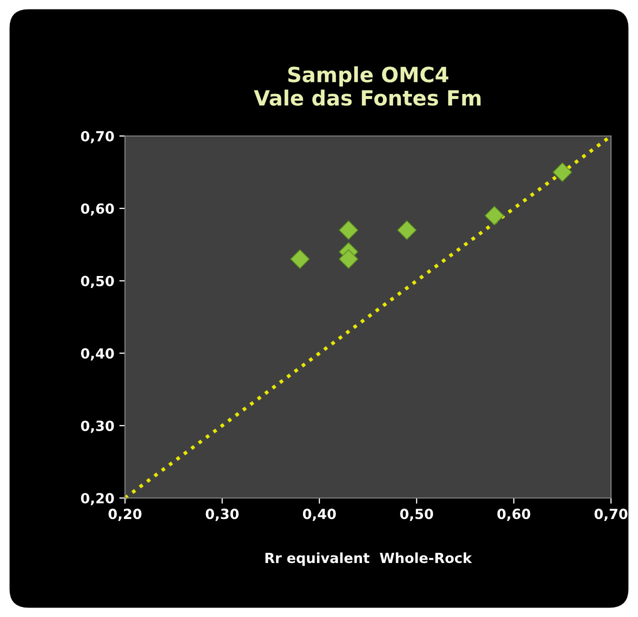 This screenshot has height=617, width=638. What do you see at coordinates (97, 426) in the screenshot?
I see `y-tick-label: 0,30` at bounding box center [97, 426].